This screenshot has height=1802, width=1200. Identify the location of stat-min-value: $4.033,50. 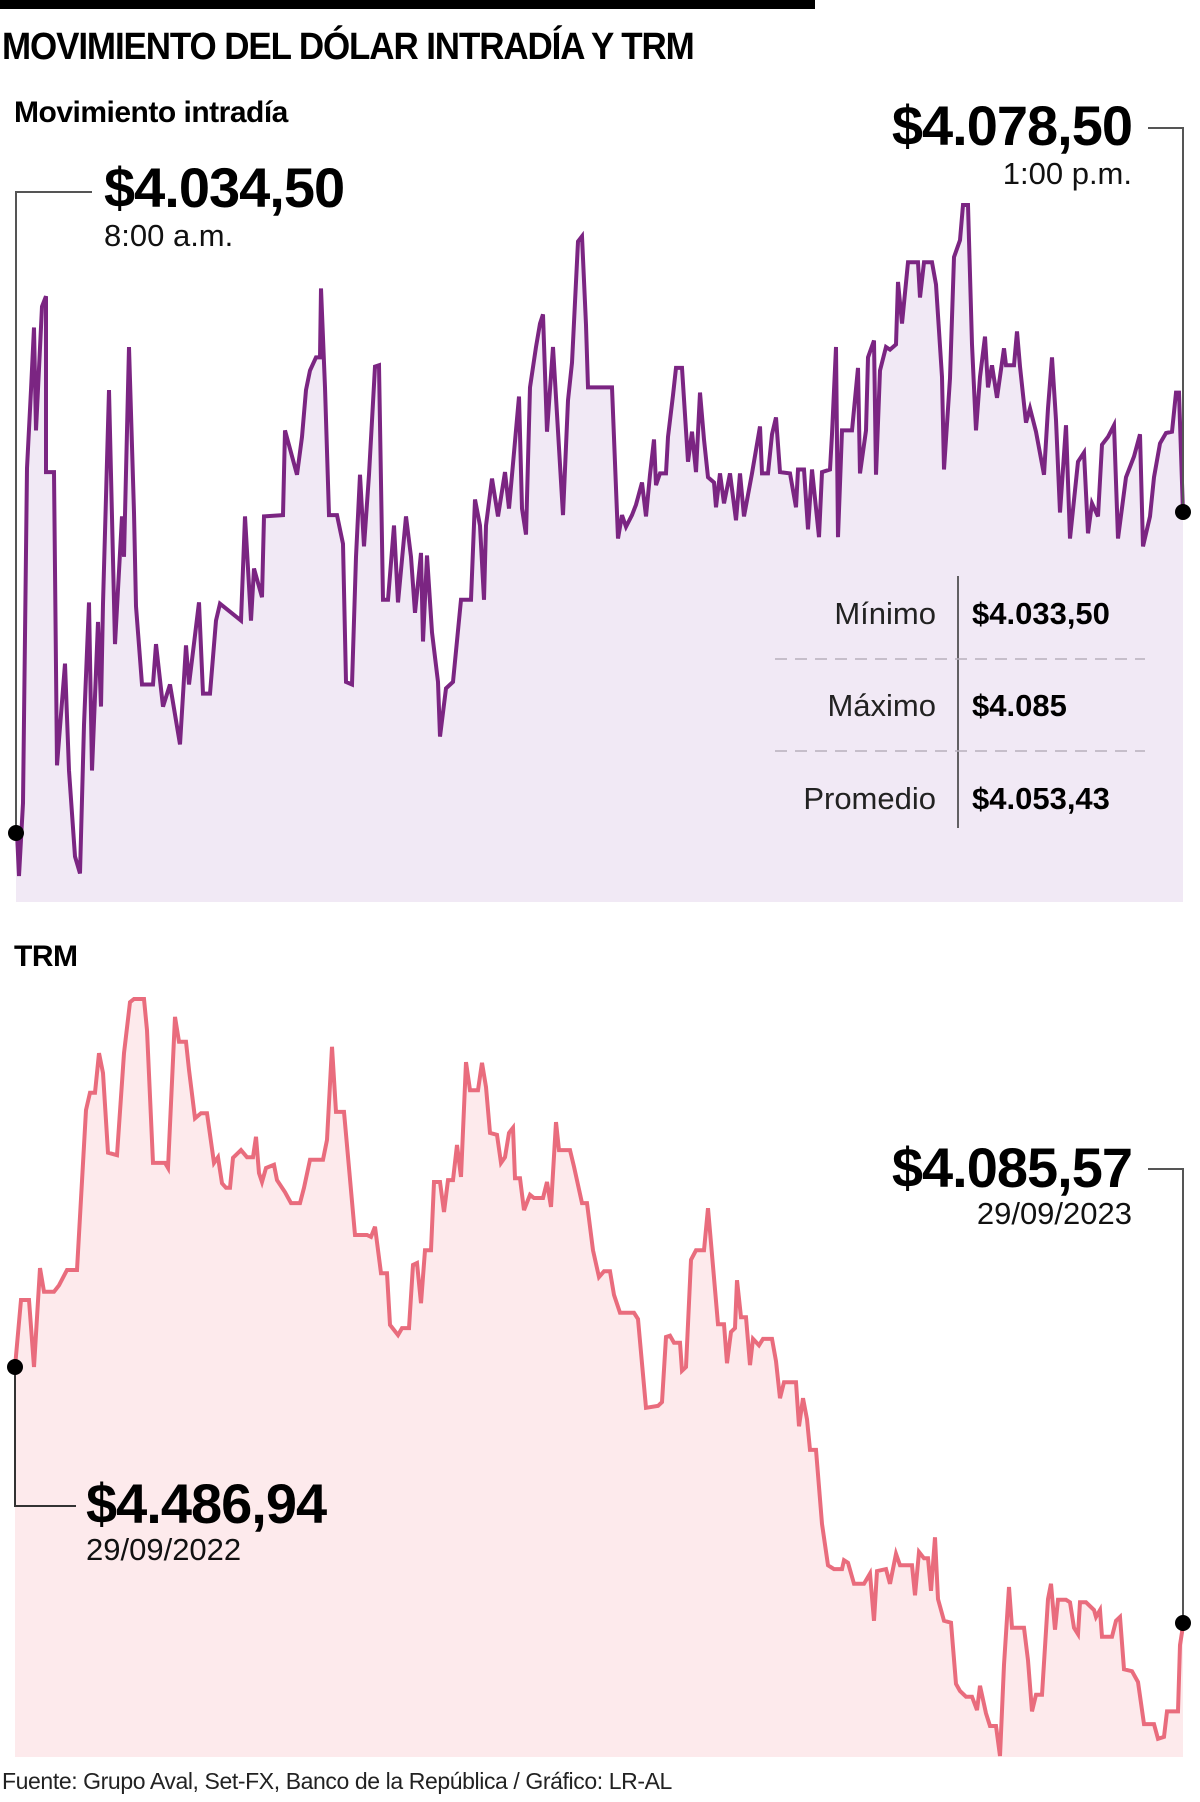
(1041, 613).